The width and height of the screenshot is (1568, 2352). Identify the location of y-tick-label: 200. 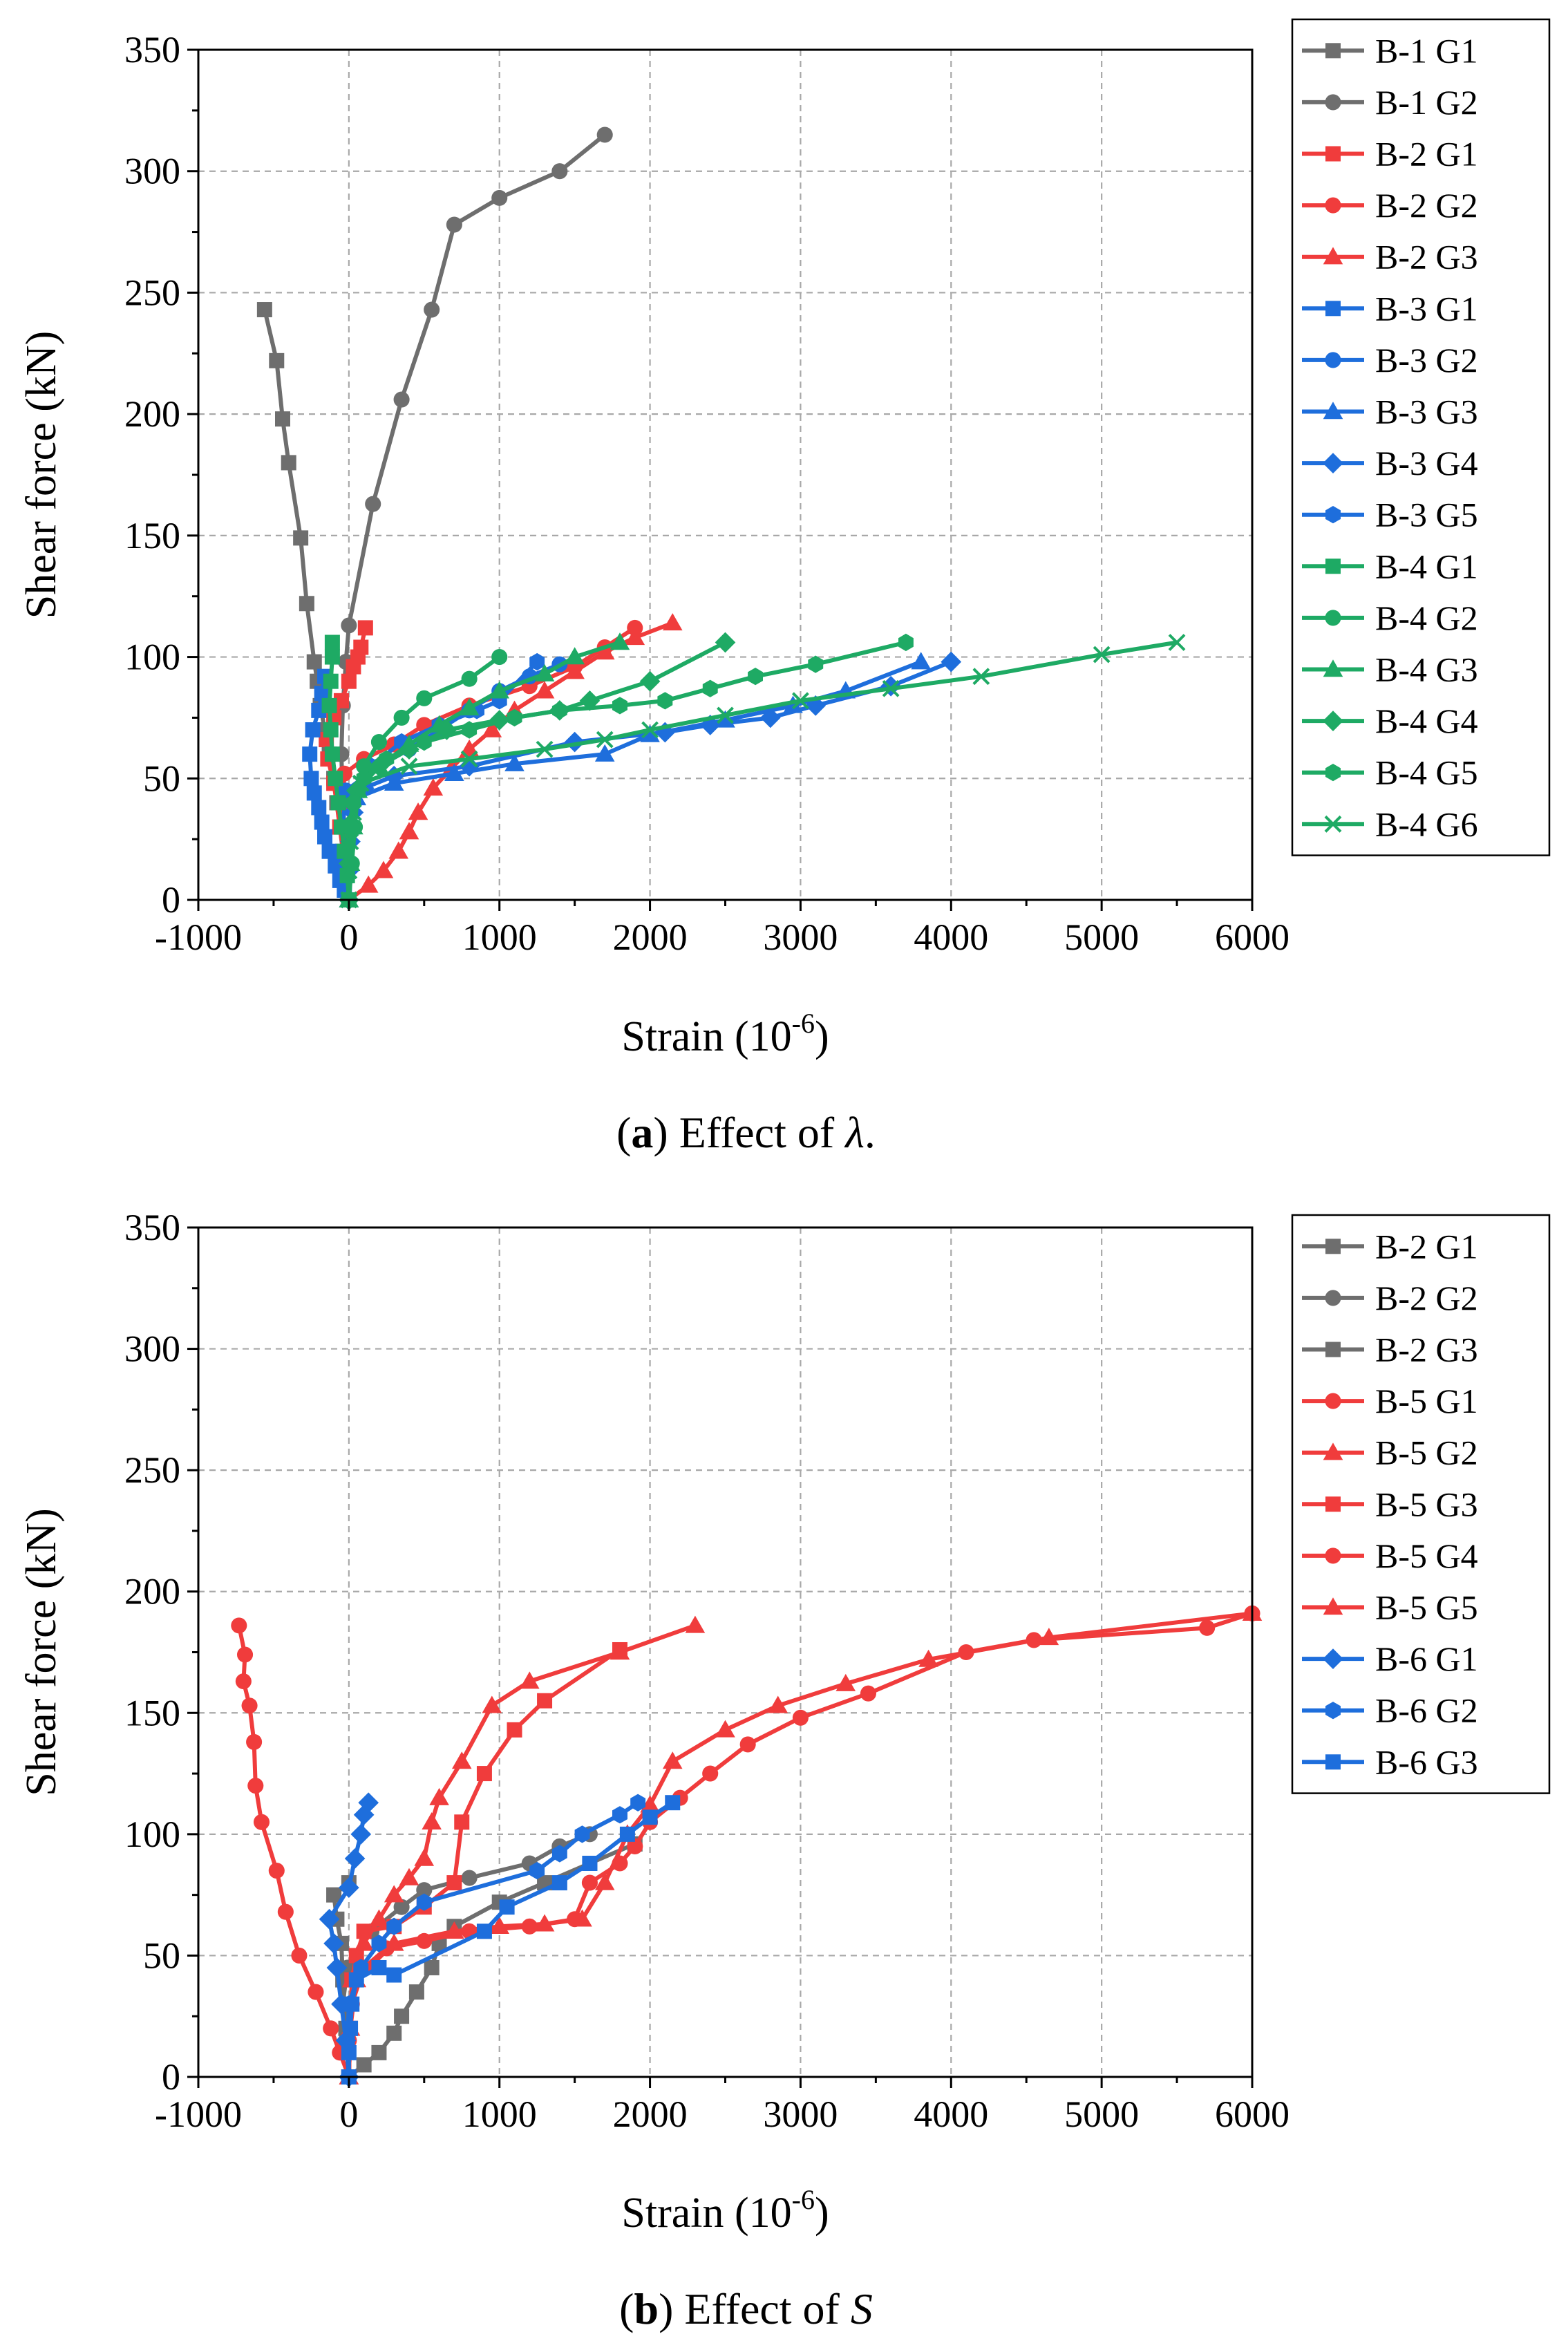
(152, 1592).